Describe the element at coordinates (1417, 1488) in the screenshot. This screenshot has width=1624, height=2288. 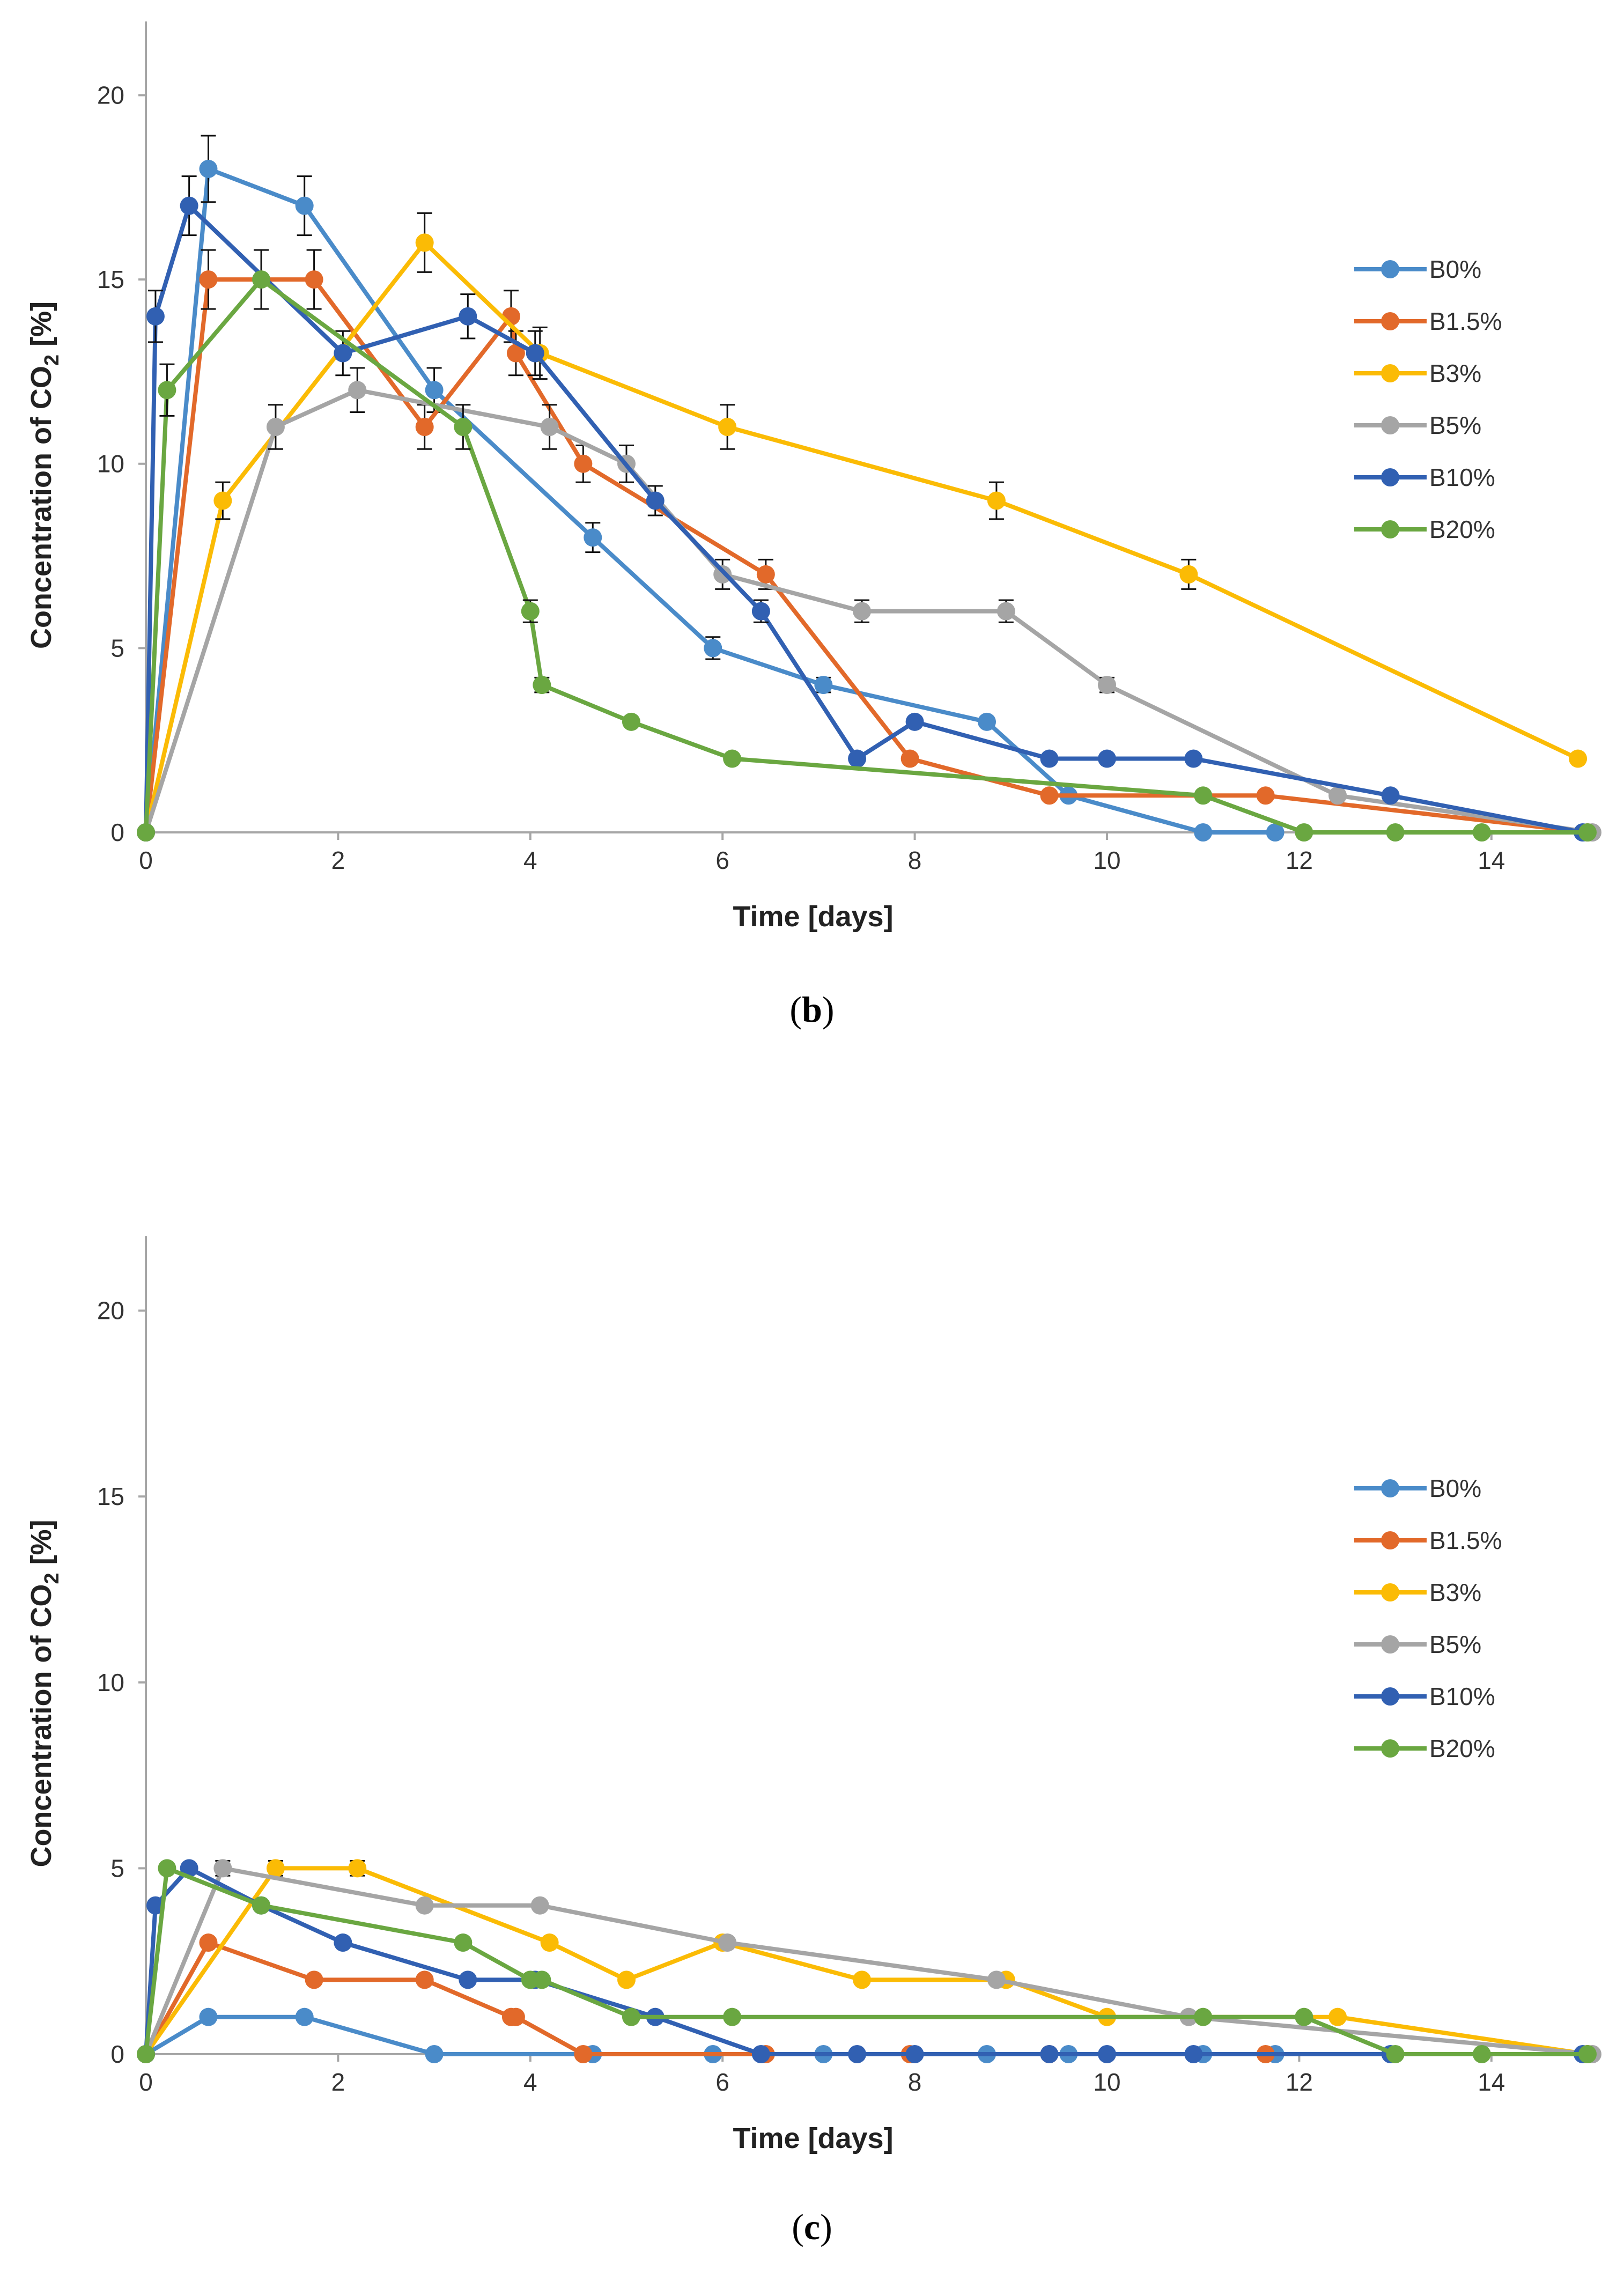
I see `legend-item: B0%` at that location.